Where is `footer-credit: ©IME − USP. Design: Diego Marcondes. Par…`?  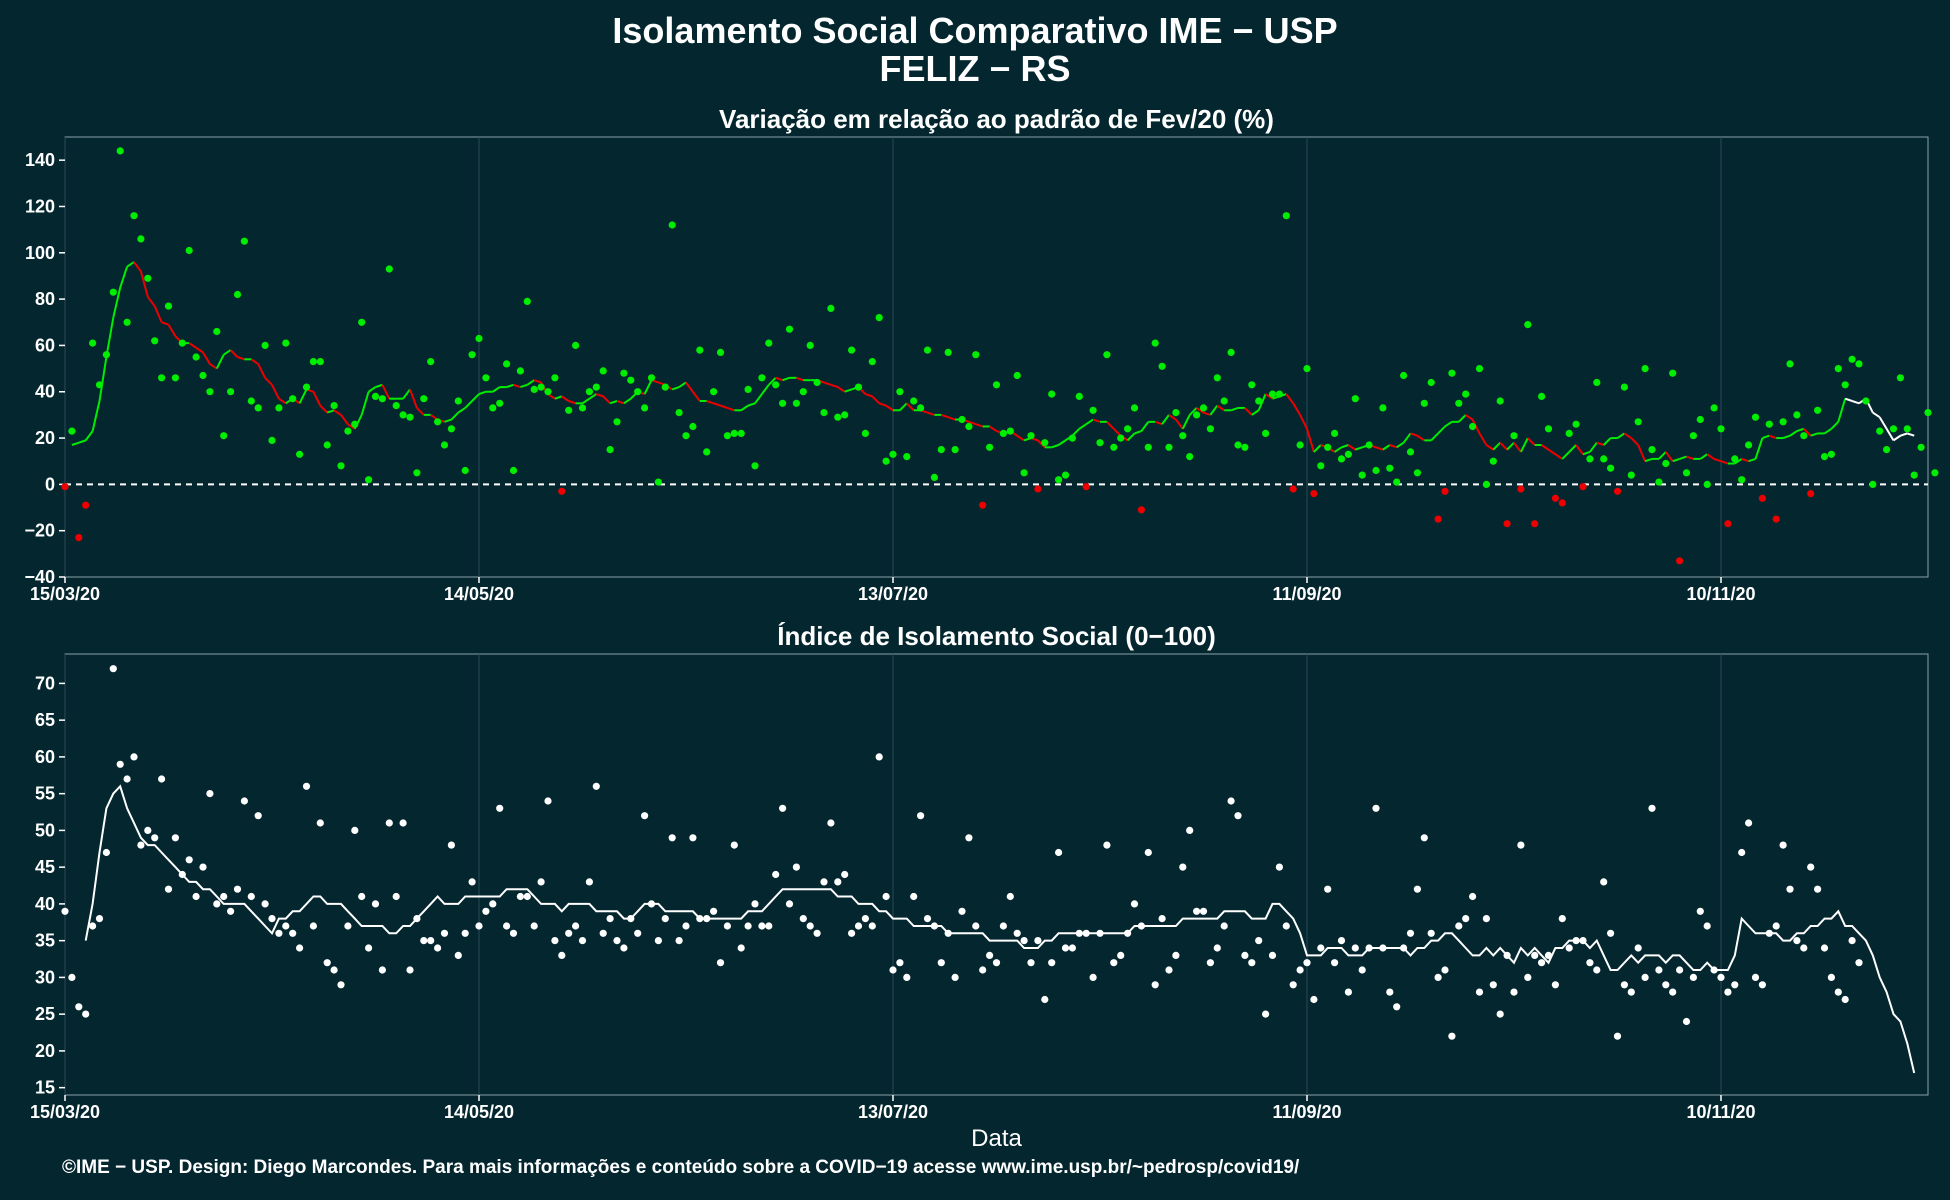 footer-credit: ©IME − USP. Design: Diego Marcondes. Par… is located at coordinates (681, 1167).